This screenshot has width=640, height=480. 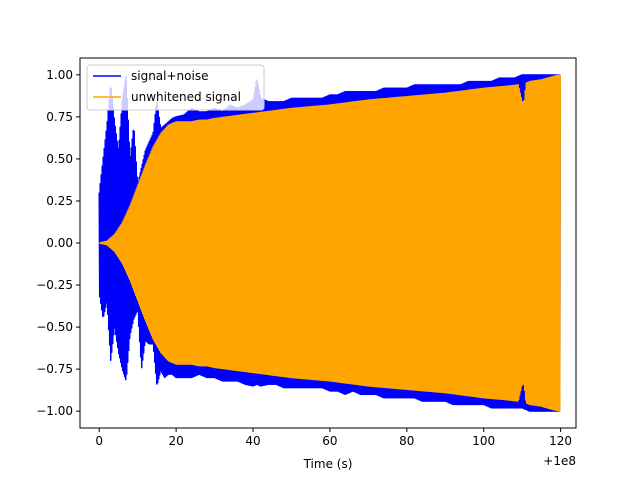 What do you see at coordinates (252, 441) in the screenshot?
I see `x-tick-label: 40` at bounding box center [252, 441].